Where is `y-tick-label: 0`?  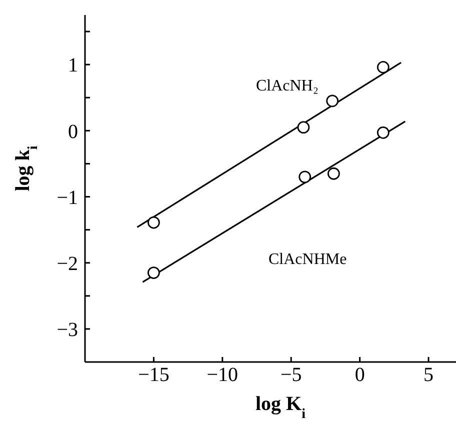 y-tick-label: 0 is located at coordinates (73, 131).